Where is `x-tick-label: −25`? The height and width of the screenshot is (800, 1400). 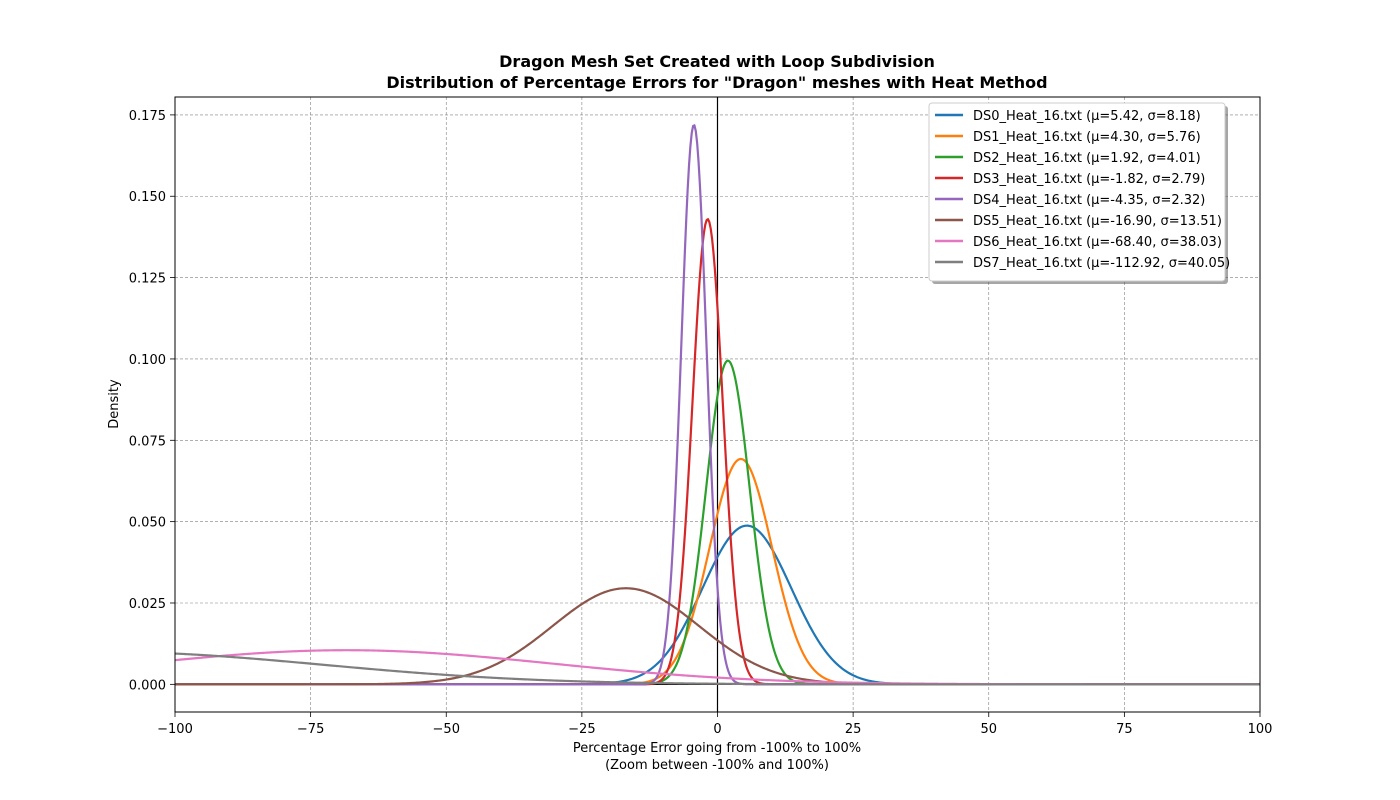 x-tick-label: −25 is located at coordinates (581, 729).